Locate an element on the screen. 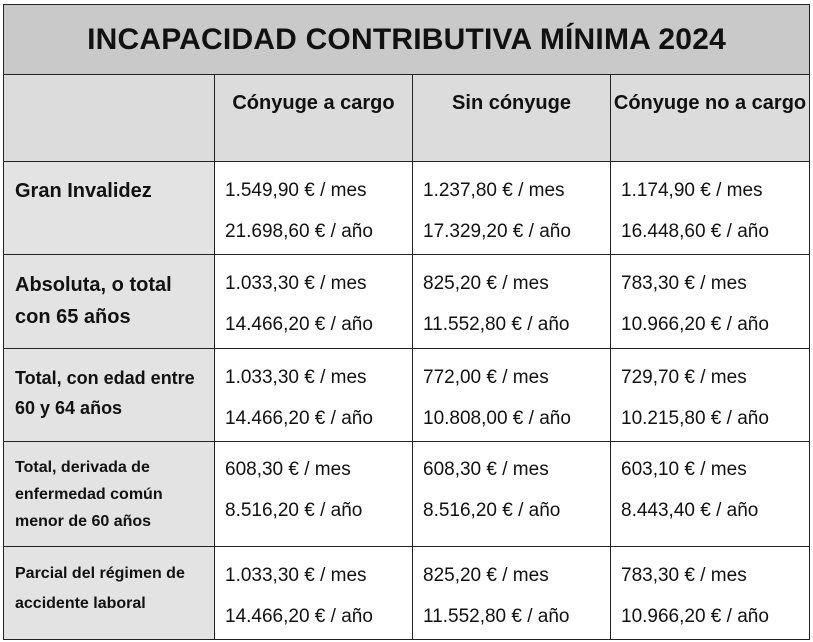  monthly-amount: 603,10 € / mes is located at coordinates (684, 469).